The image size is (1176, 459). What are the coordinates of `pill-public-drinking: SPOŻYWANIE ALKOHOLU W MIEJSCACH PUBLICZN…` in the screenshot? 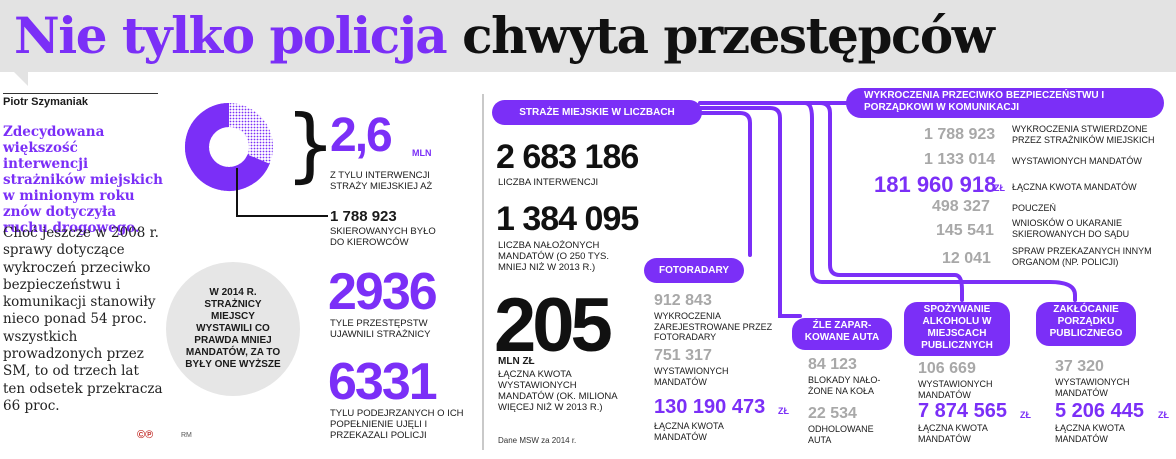 It's located at (957, 329).